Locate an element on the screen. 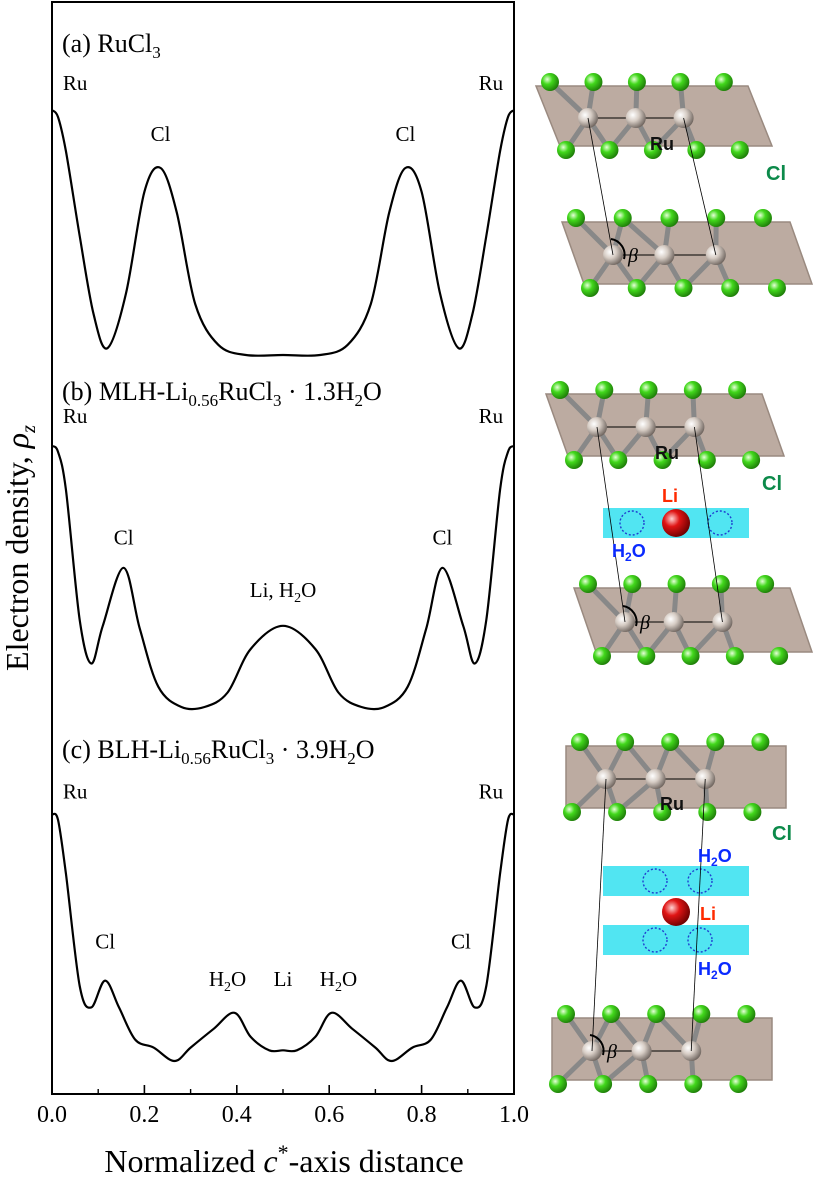 The image size is (830, 1182). x-tick-label: 1.0 is located at coordinates (514, 1115).